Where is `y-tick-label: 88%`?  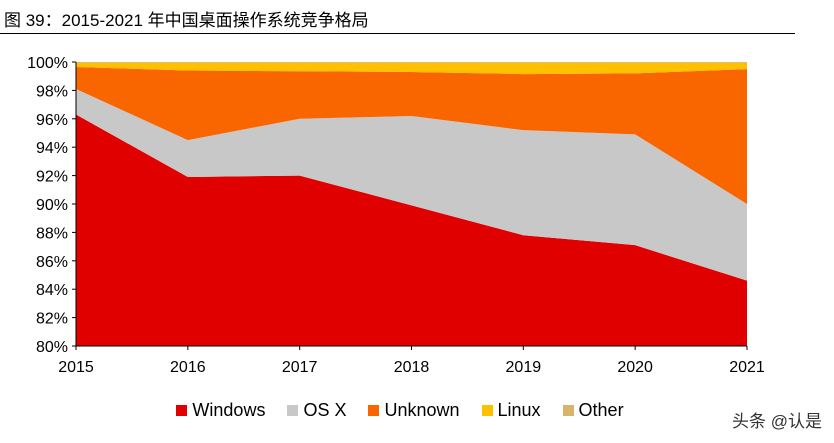 y-tick-label: 88% is located at coordinates (52, 233).